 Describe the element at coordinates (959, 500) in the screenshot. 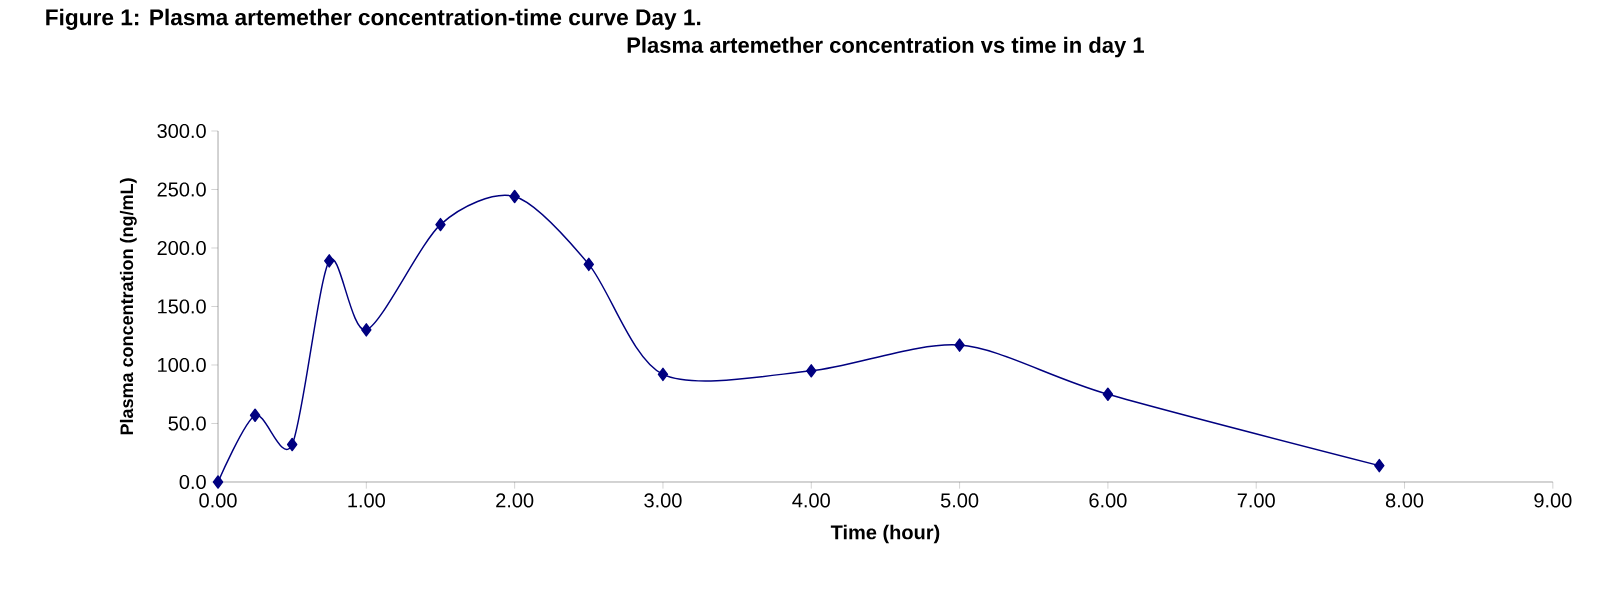

I see `x-tick-label: 5.00` at that location.